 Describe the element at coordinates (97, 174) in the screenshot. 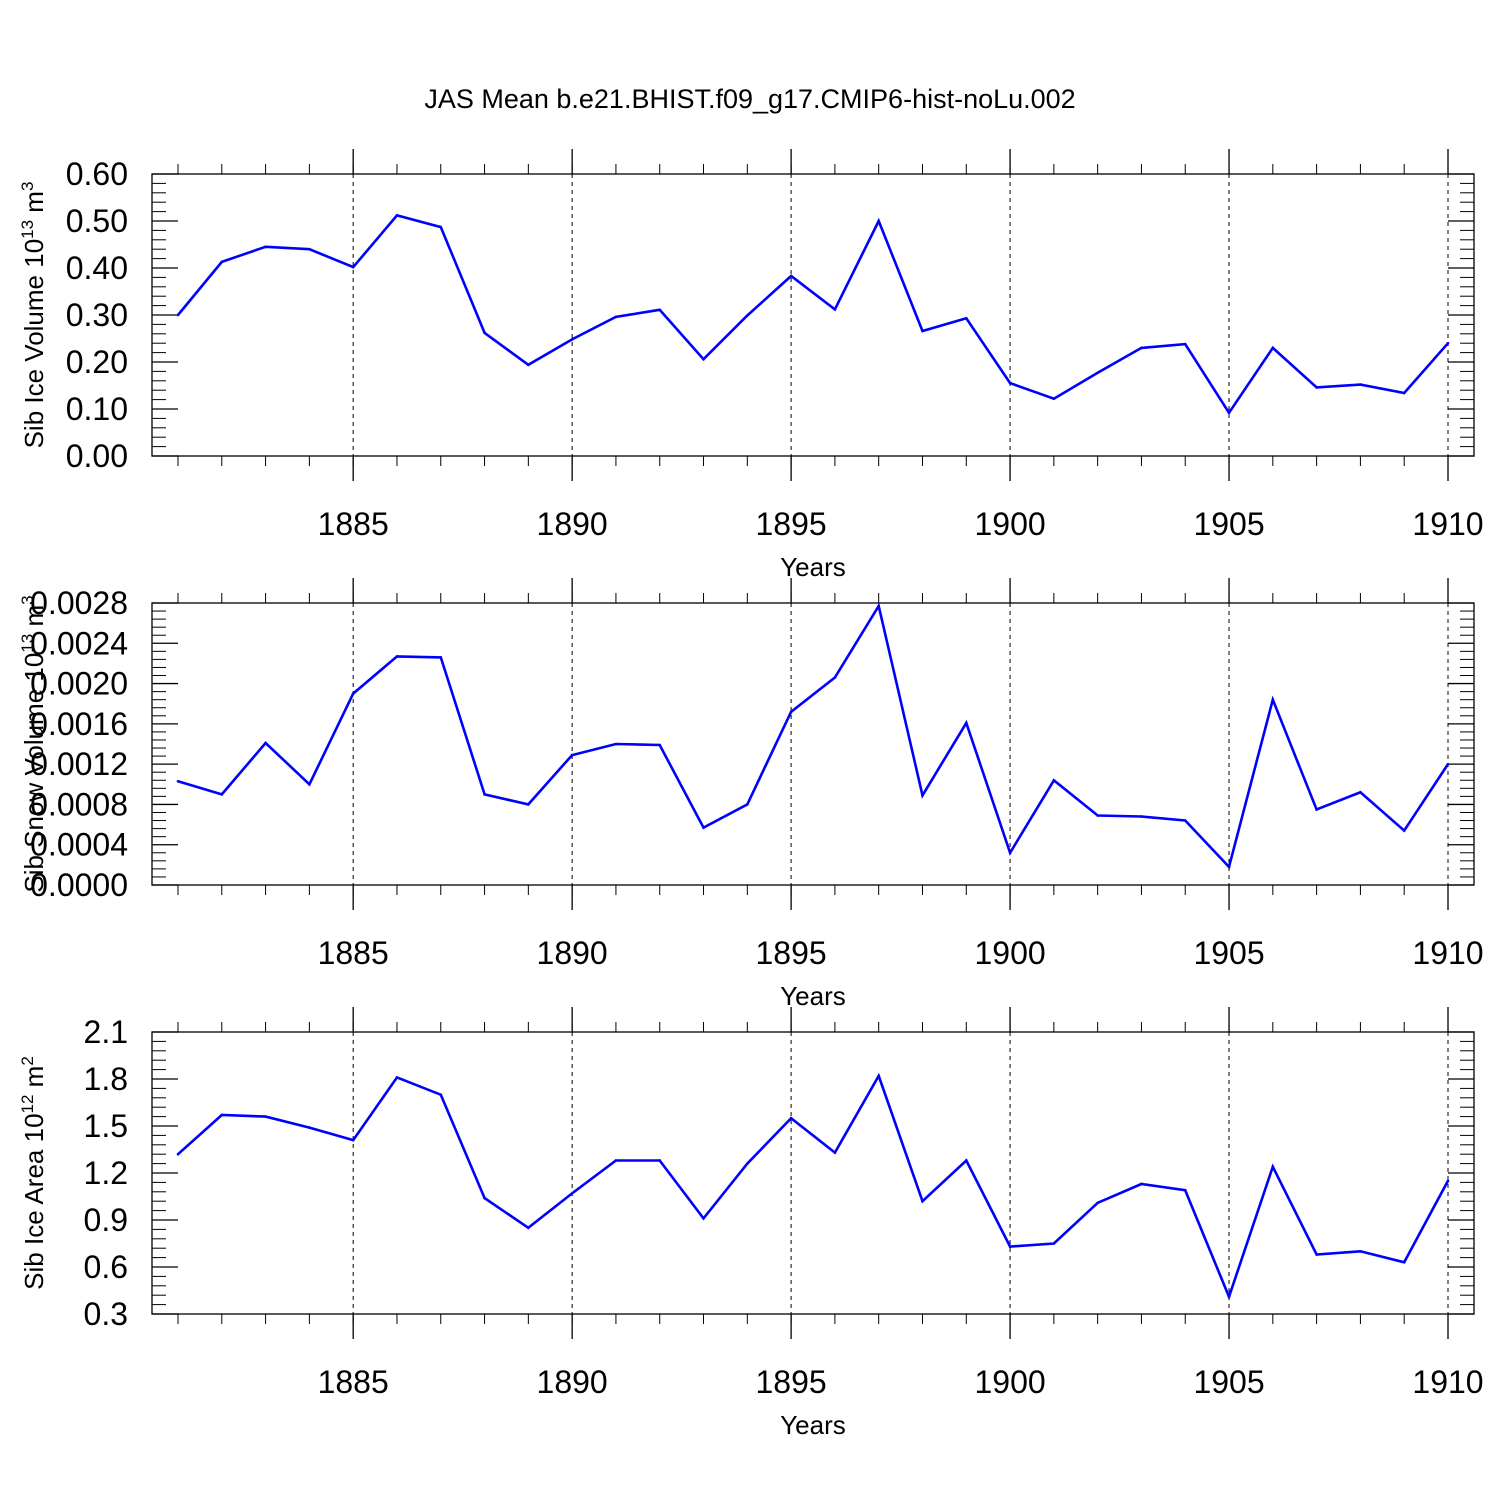

I see `y-tick-label: 0.60` at that location.